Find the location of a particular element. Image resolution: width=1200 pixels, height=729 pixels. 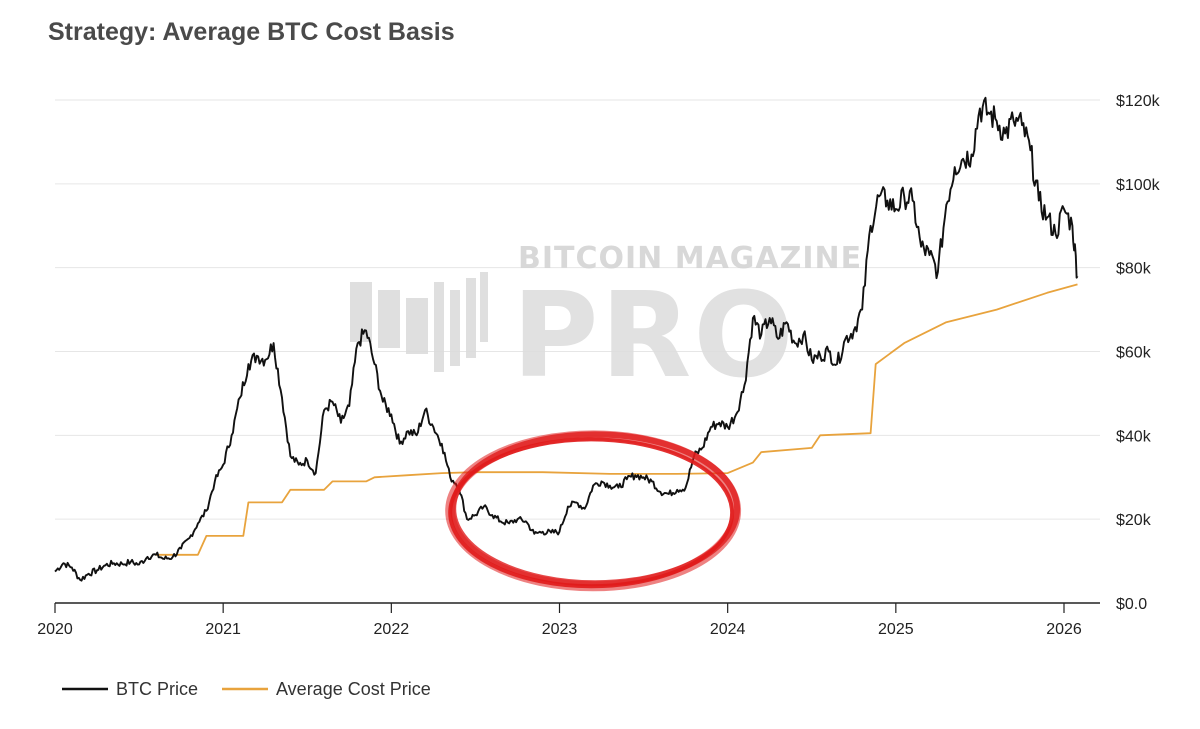

x-tick-label: 2021 is located at coordinates (223, 629).